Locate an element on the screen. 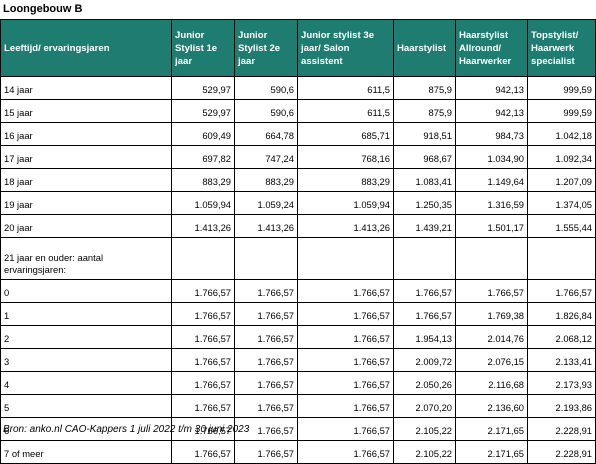 Image resolution: width=596 pixels, height=464 pixels. salary-cell: 1.501,17 is located at coordinates (491, 226).